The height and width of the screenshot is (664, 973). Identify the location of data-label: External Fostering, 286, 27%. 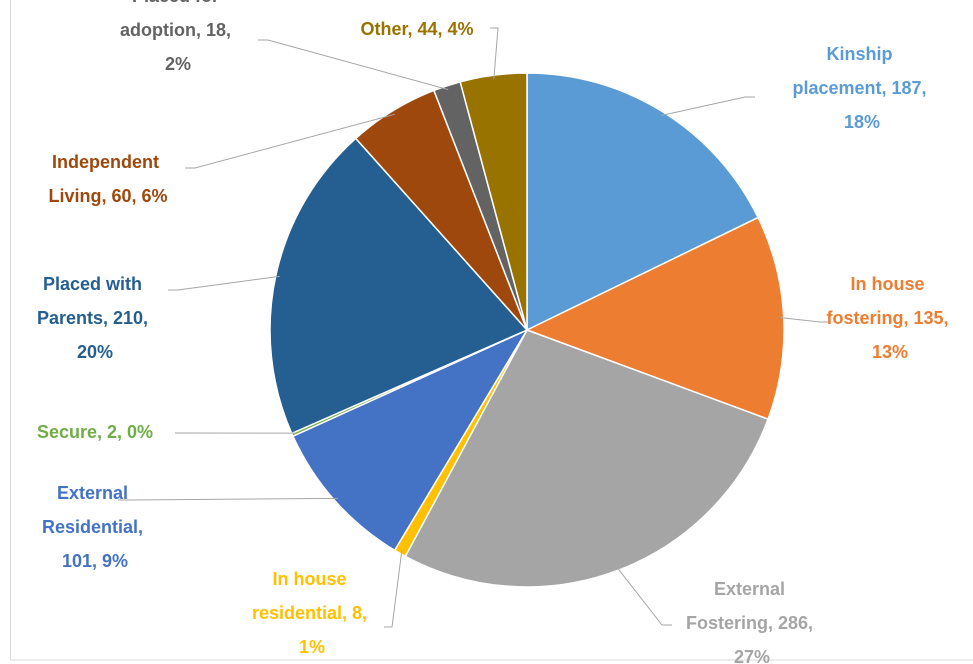
(752, 621).